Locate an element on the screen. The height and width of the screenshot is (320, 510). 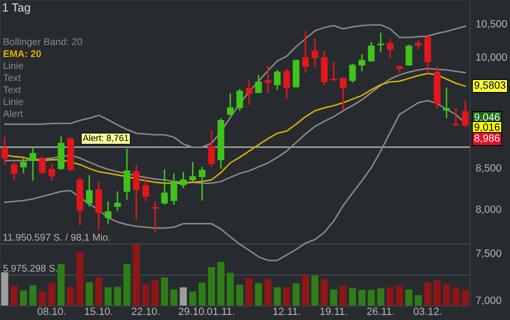
x-tick-label: 12.11. is located at coordinates (286, 311).